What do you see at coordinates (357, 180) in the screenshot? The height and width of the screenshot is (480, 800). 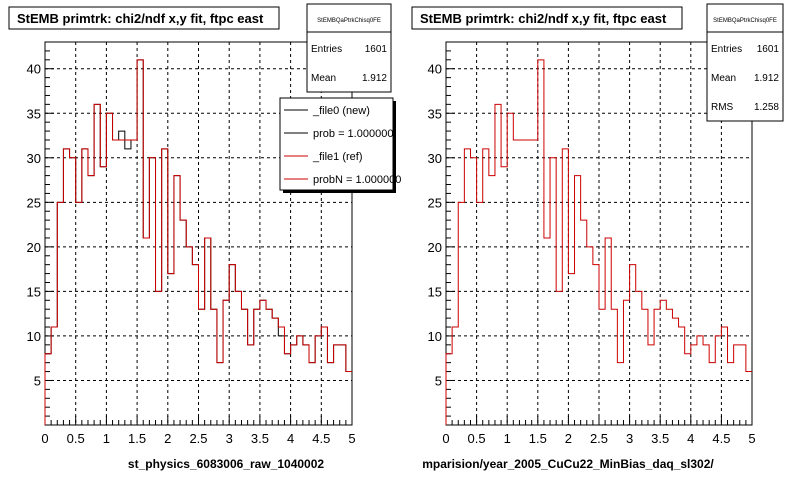 I see `legend-label: probN = 1.000000` at bounding box center [357, 180].